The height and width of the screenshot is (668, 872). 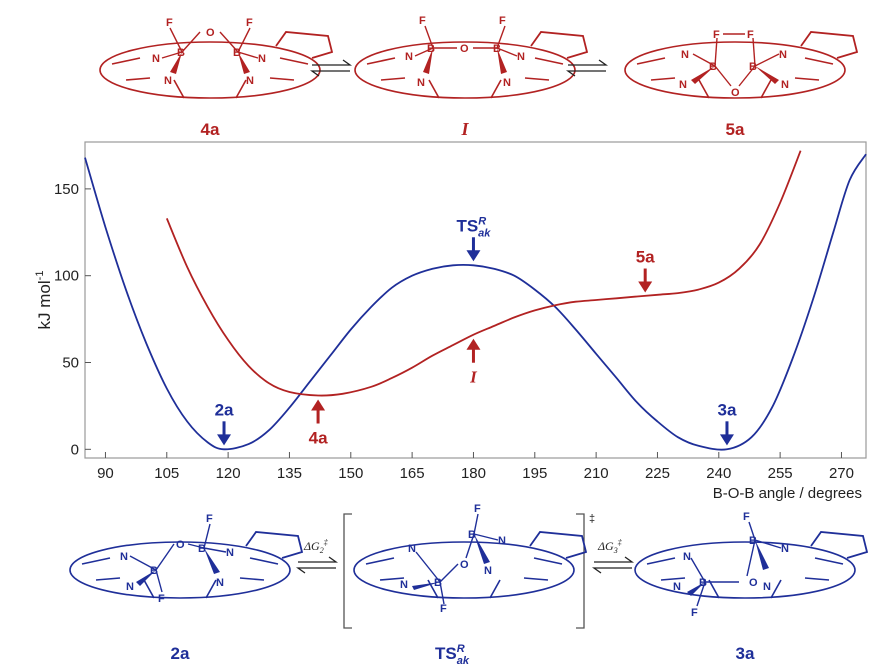 I want to click on label-5a: 5a, so click(x=735, y=129).